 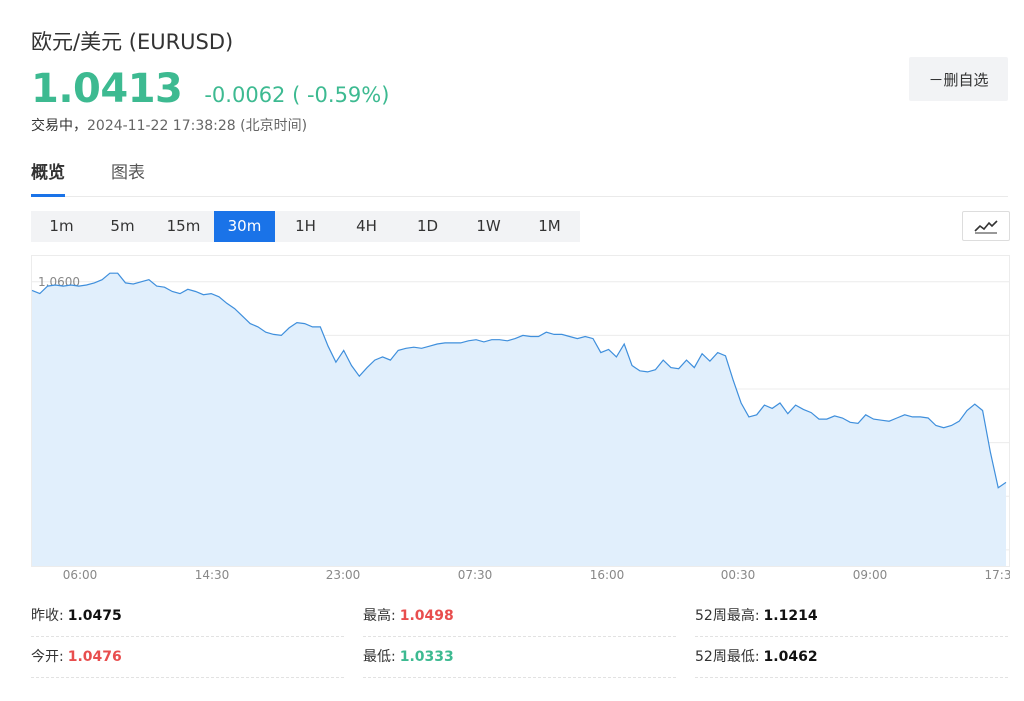 I want to click on stat-low: 最低: 1.0333, so click(x=519, y=657).